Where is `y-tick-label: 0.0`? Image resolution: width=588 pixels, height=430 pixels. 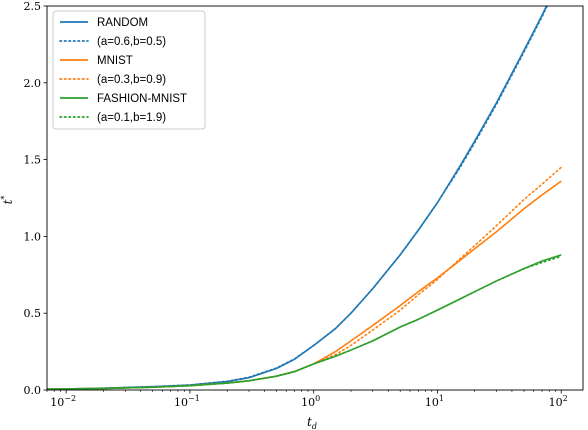
y-tick-label: 0.0 is located at coordinates (33, 390).